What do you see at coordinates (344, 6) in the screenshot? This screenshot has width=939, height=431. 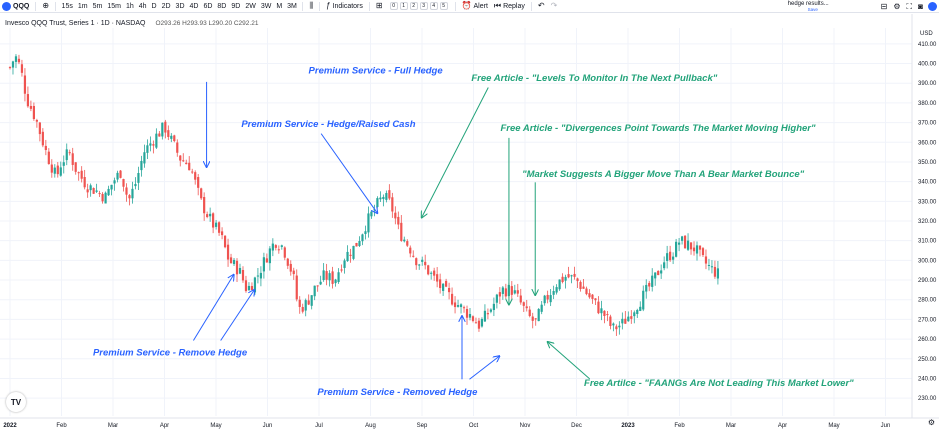 I see `indicators-button: ƒ Indicators` at bounding box center [344, 6].